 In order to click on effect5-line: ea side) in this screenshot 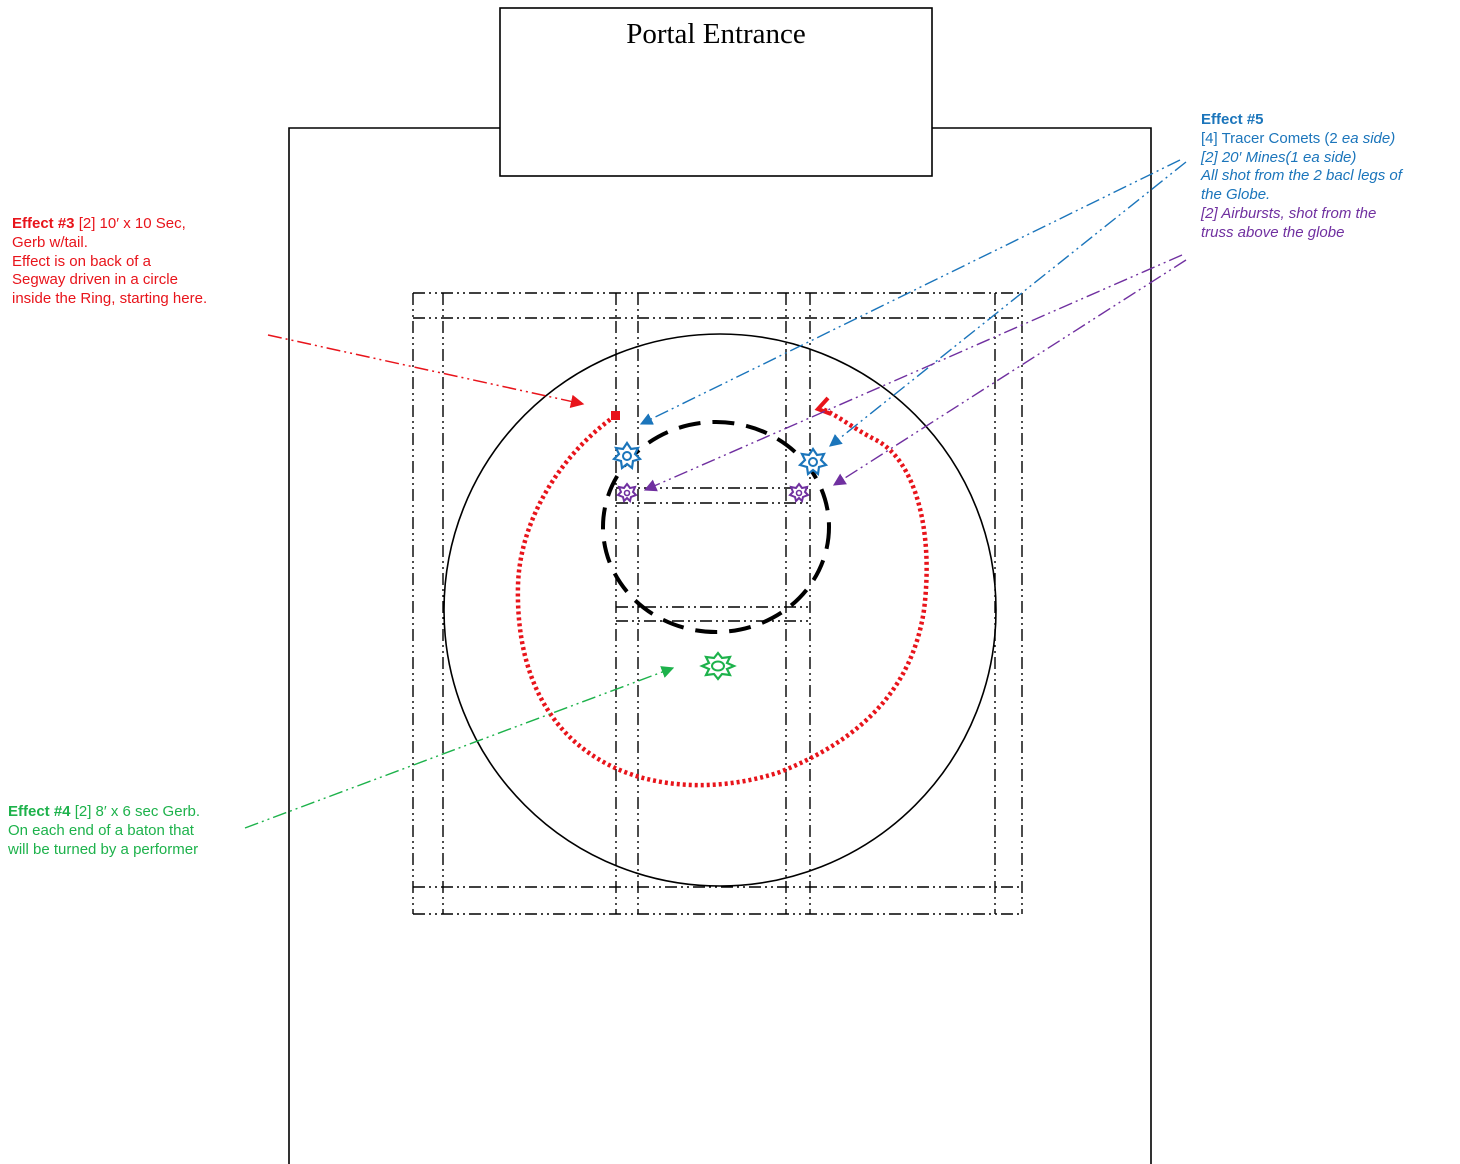, I will do `click(1368, 138)`.